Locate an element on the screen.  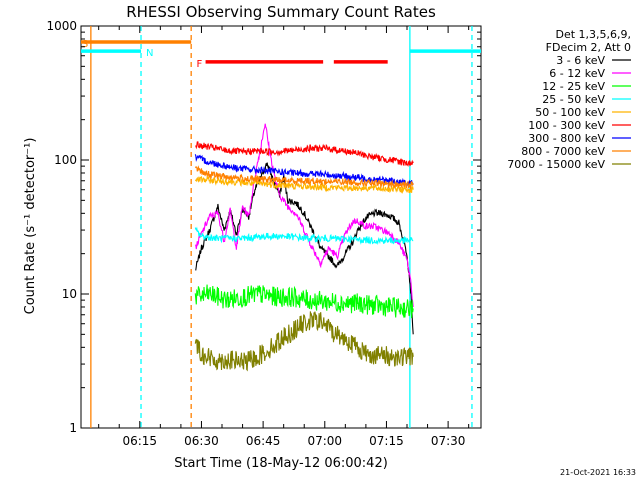
x-tick-label-1: 06:30 is located at coordinates (201, 441).